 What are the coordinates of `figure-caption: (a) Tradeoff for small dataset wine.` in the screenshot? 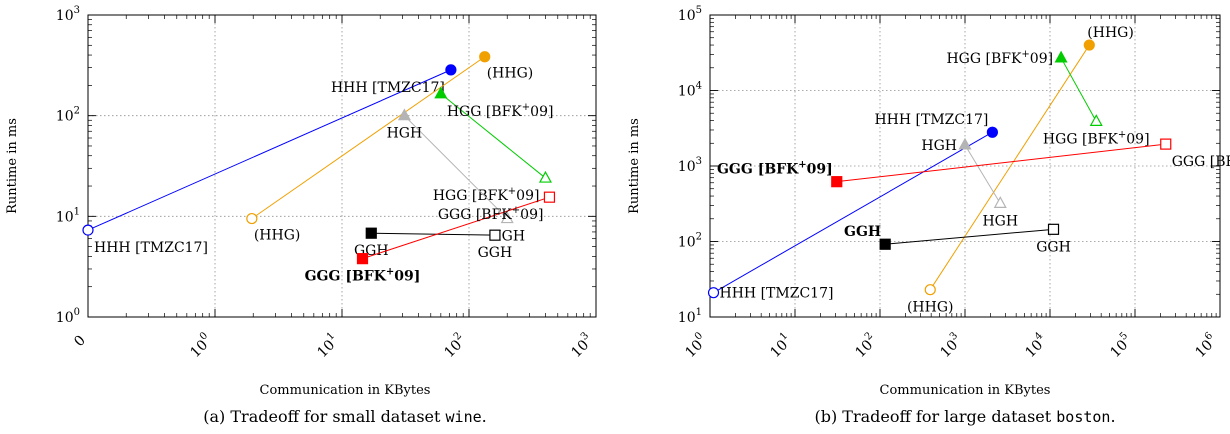 It's located at (344, 416).